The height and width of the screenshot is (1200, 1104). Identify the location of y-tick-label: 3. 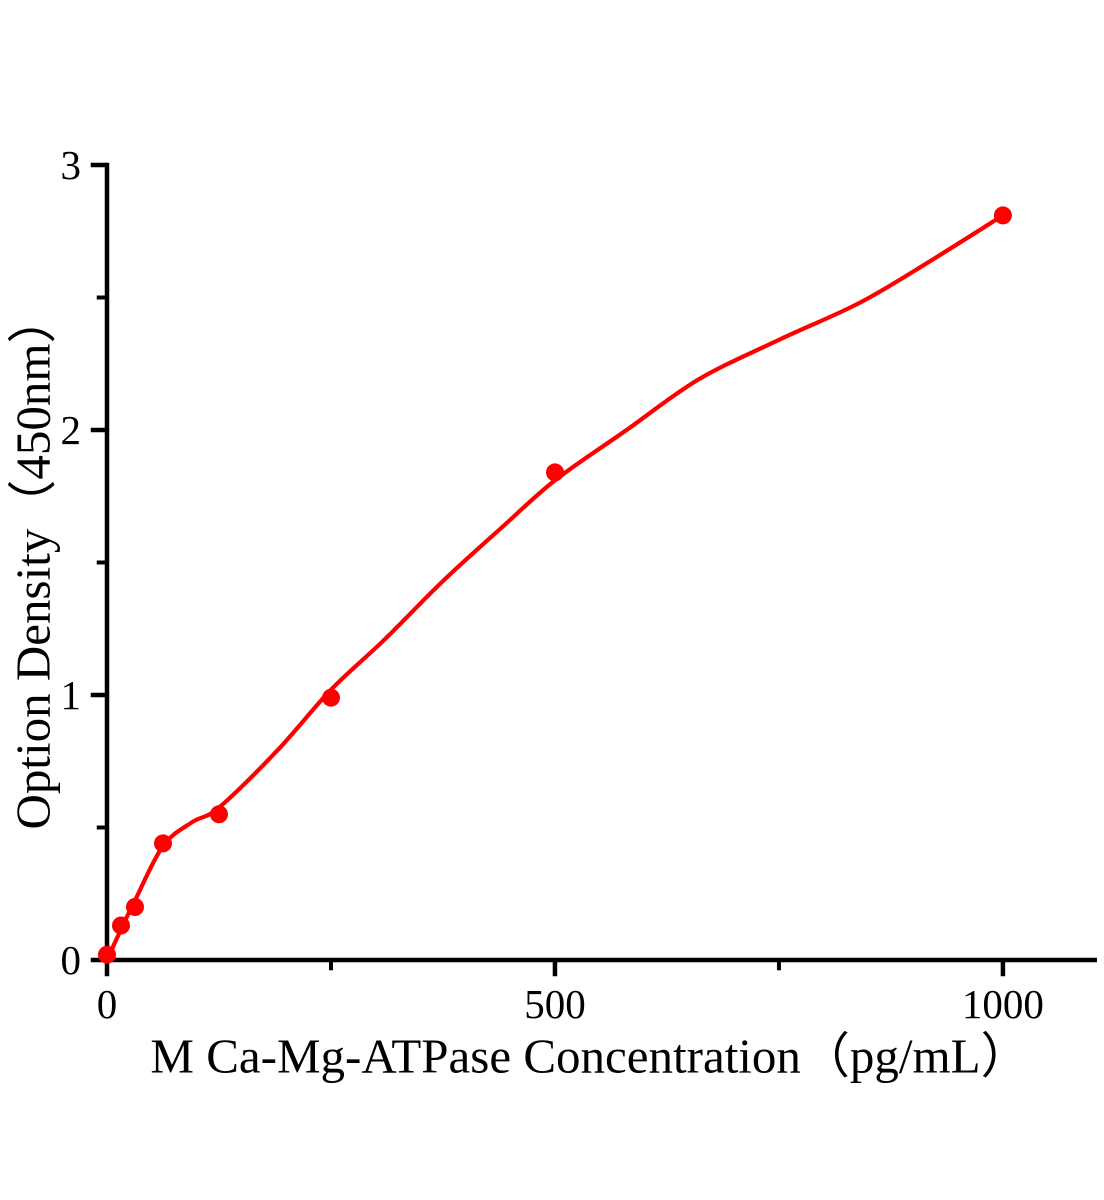
(71, 165).